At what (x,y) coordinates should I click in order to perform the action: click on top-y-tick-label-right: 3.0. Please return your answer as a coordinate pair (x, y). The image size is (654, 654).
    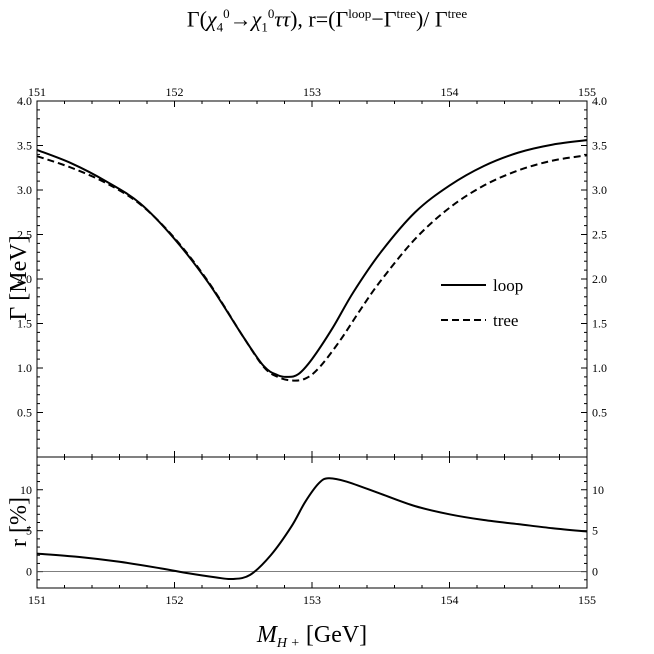
    Looking at the image, I should click on (599, 190).